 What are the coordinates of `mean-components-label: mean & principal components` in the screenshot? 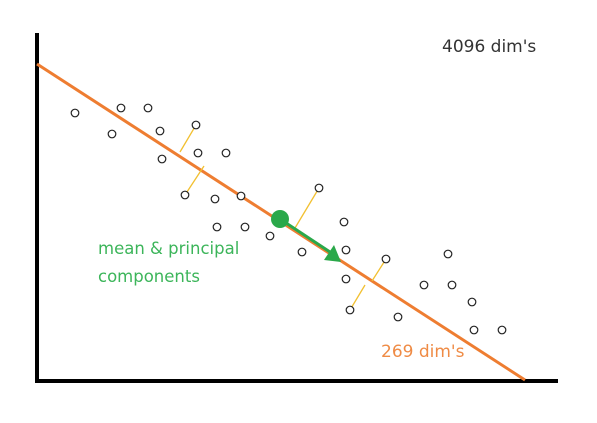 It's located at (169, 262).